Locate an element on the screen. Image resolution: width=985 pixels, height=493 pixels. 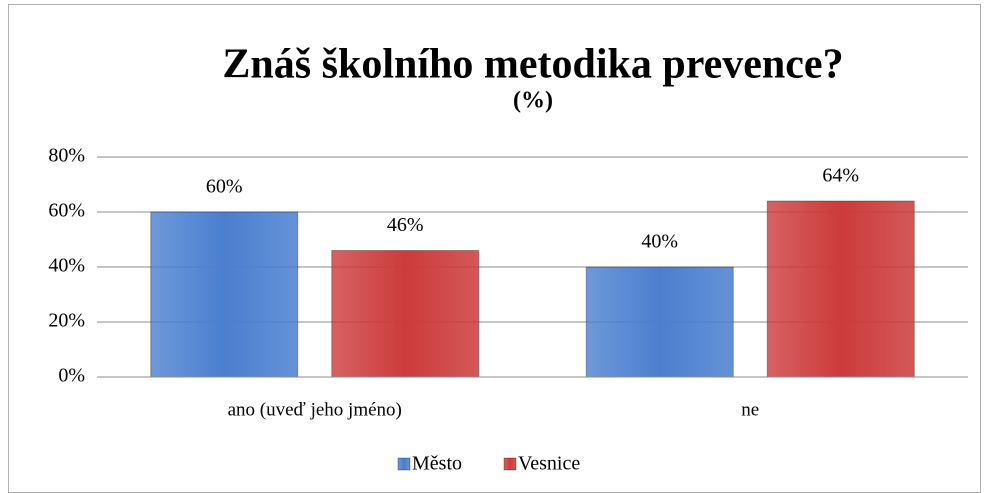
data-label: 46% is located at coordinates (405, 225).